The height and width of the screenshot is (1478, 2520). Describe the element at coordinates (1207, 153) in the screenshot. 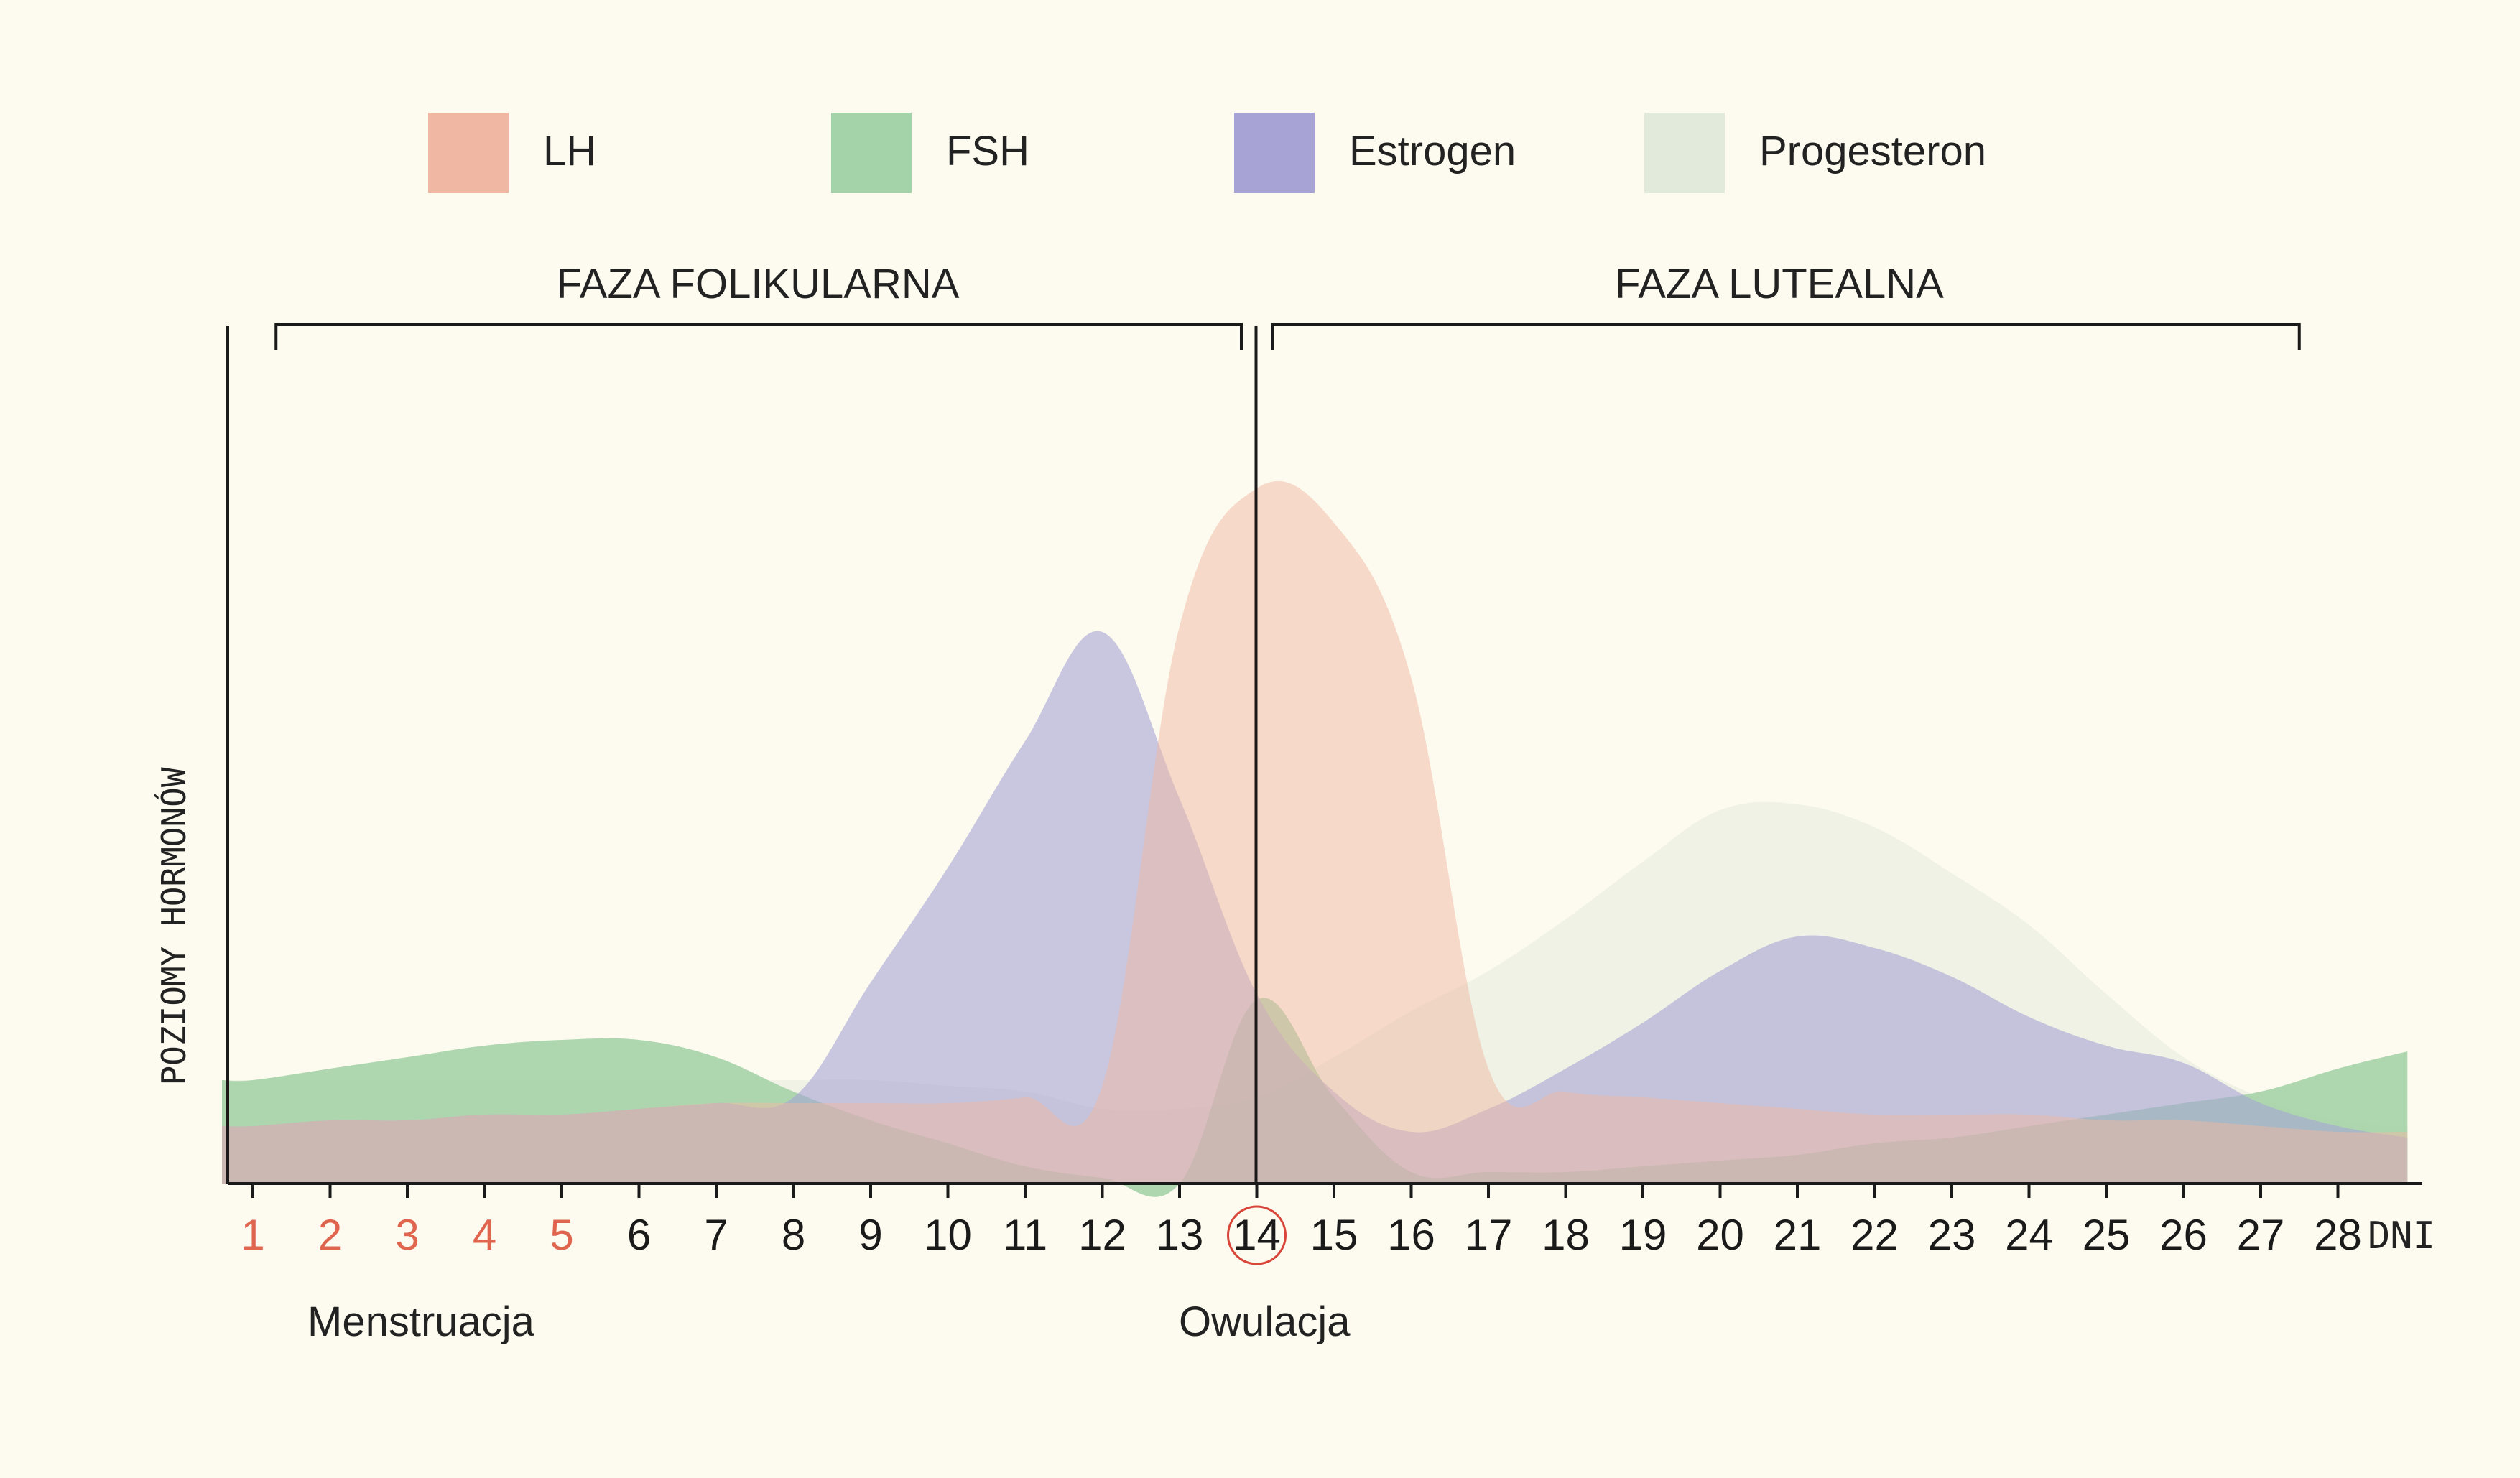

I see `legend-layer: LH FSH Estrogen Progesteron` at that location.